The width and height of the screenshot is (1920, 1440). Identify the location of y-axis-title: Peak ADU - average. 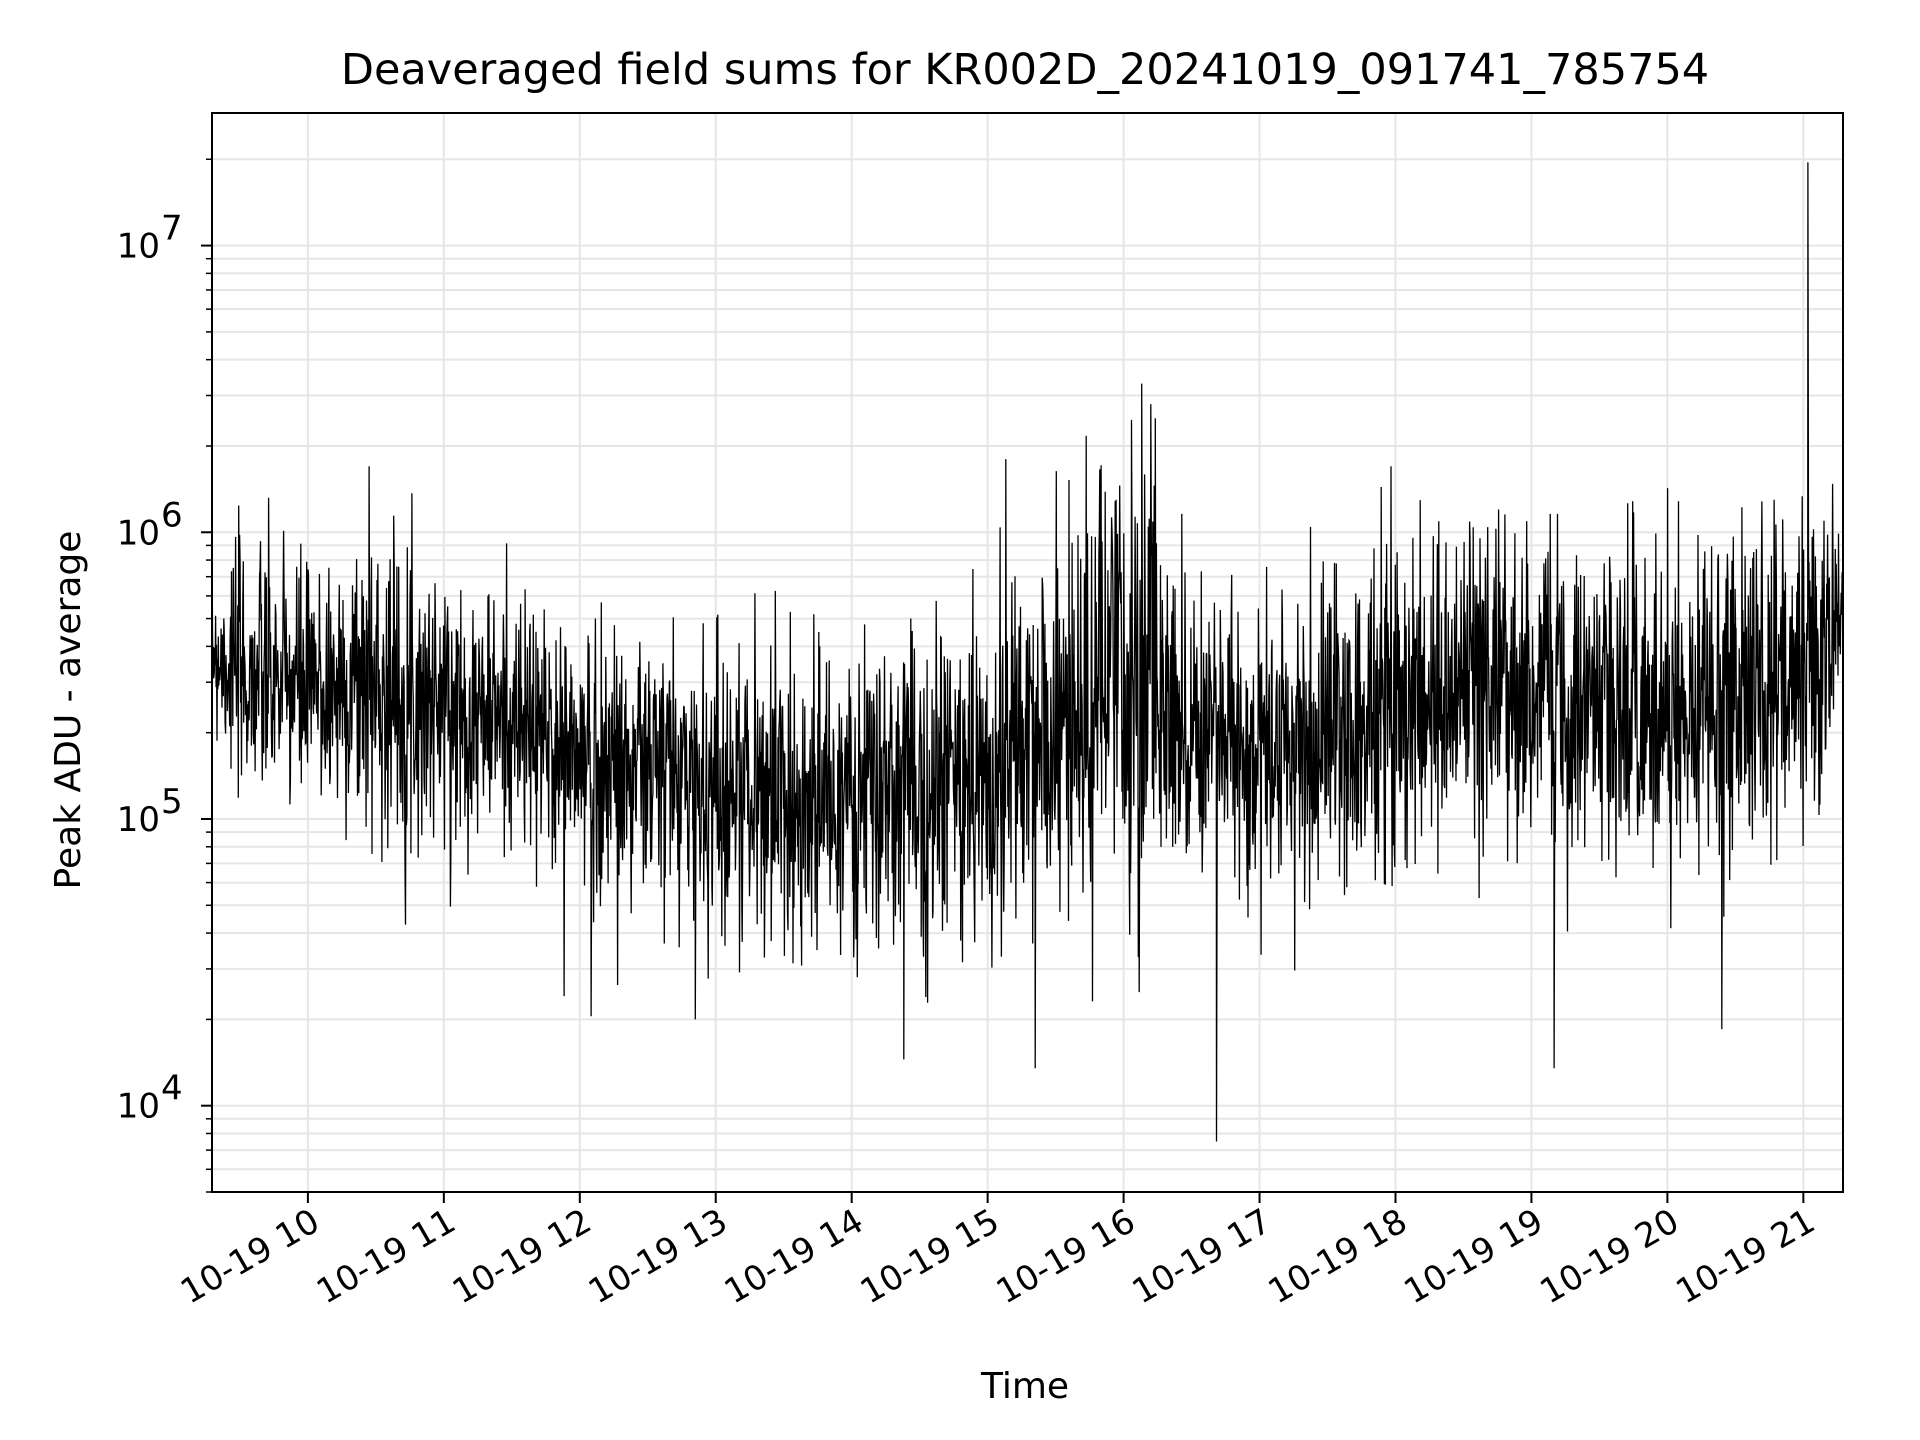
(68, 710).